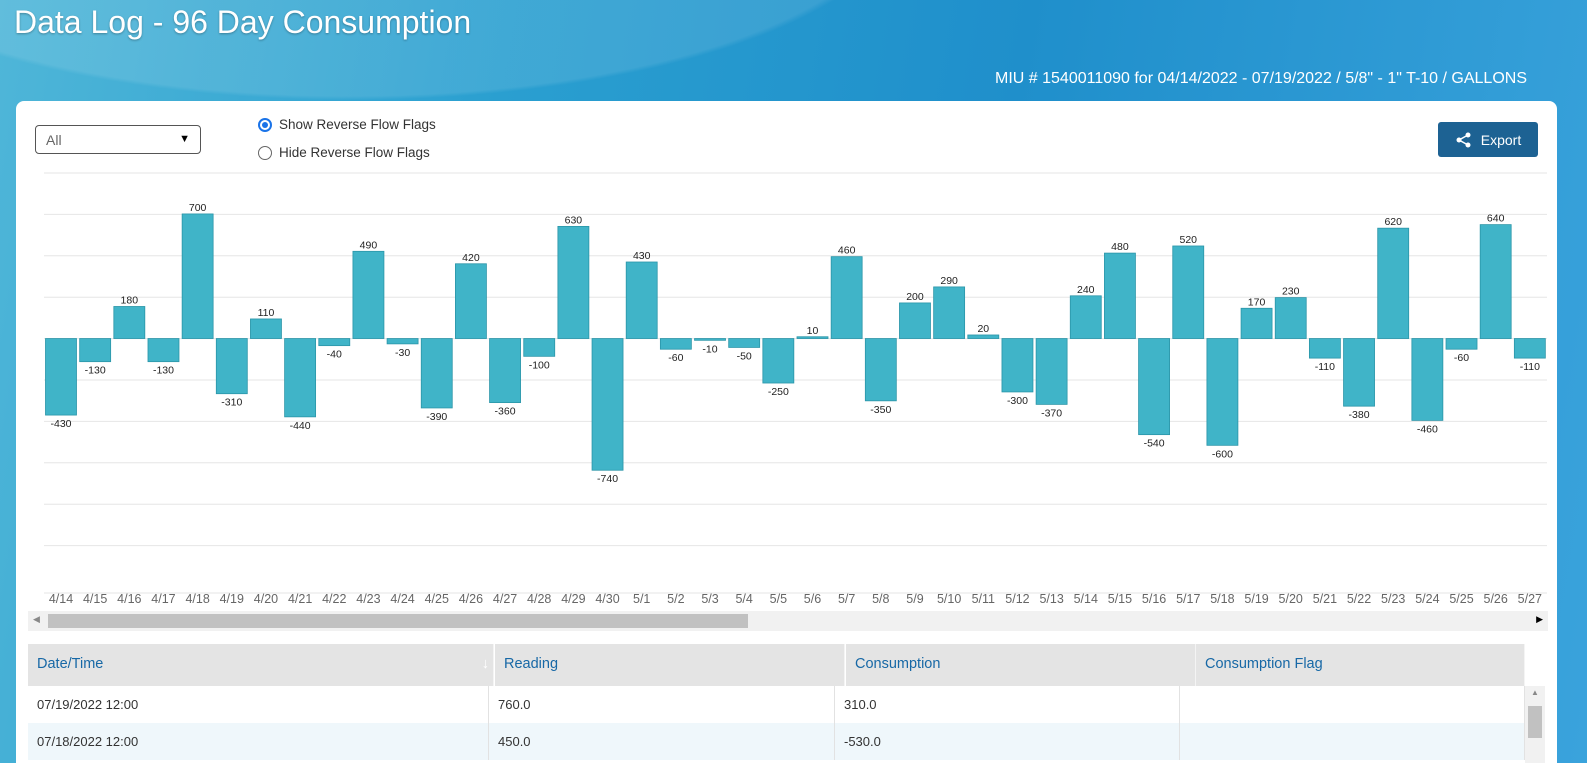  What do you see at coordinates (573, 599) in the screenshot?
I see `x-tick-label: 4/29` at bounding box center [573, 599].